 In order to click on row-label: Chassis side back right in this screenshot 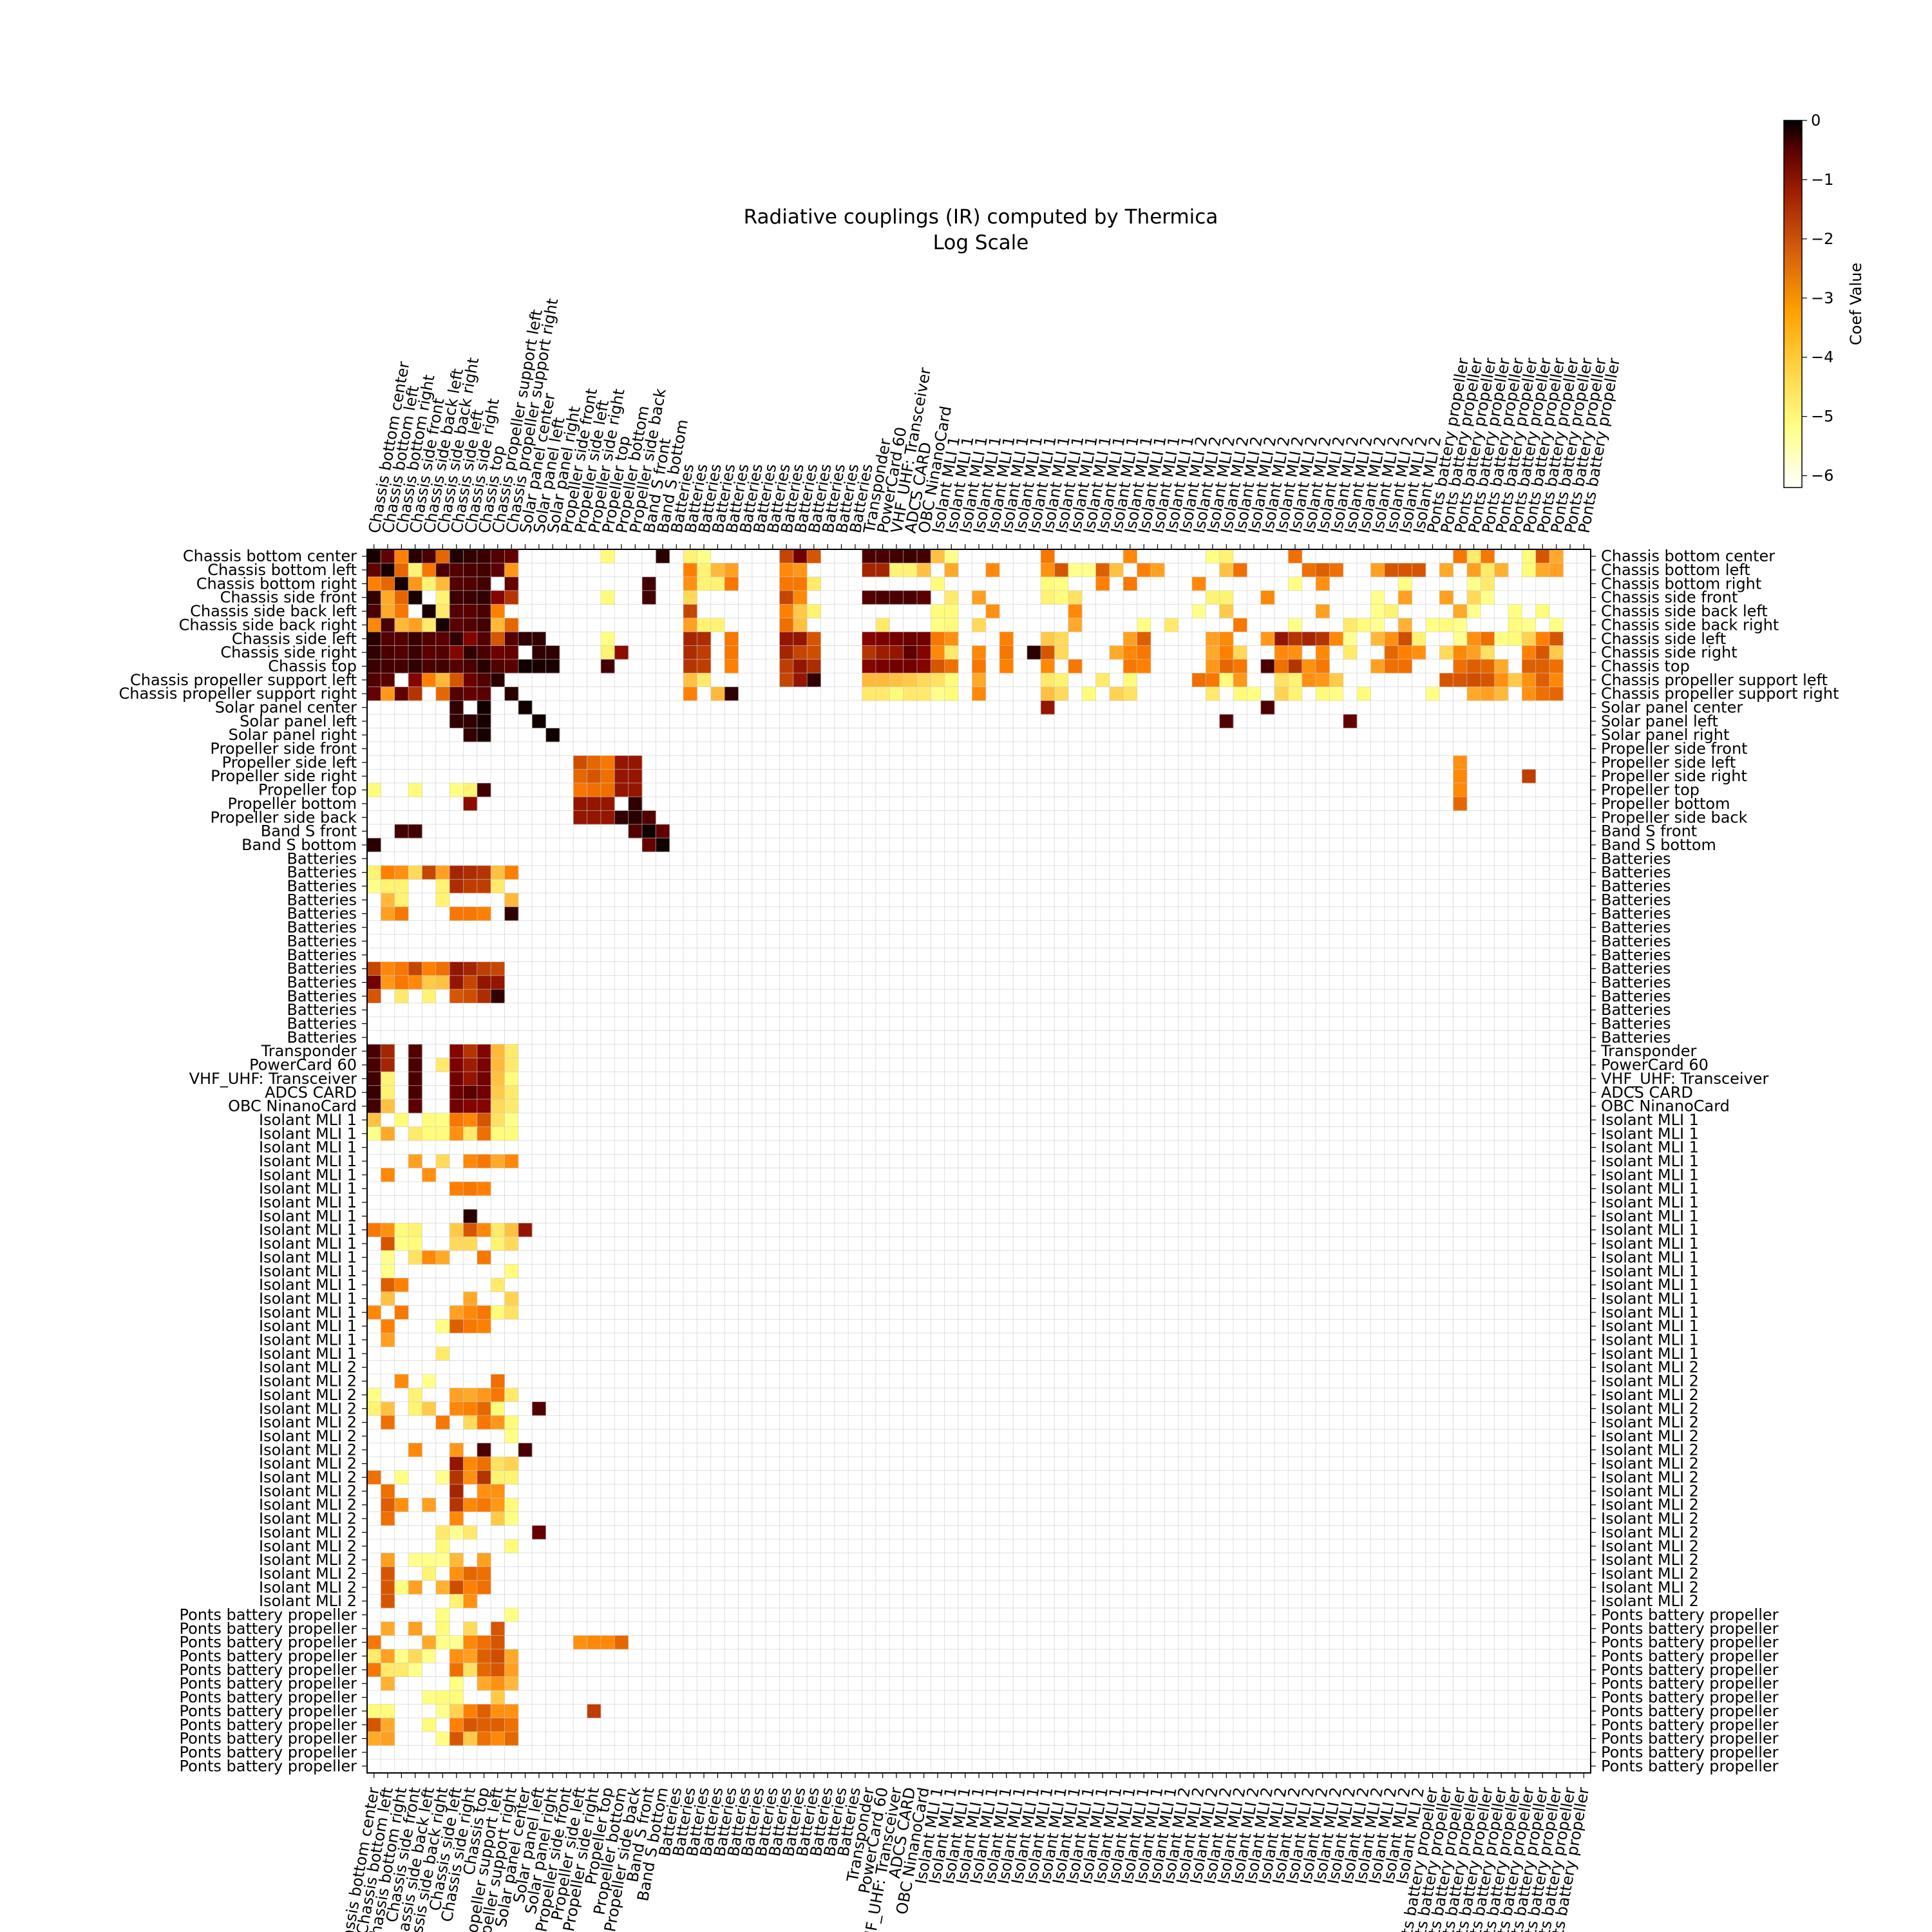, I will do `click(1690, 625)`.